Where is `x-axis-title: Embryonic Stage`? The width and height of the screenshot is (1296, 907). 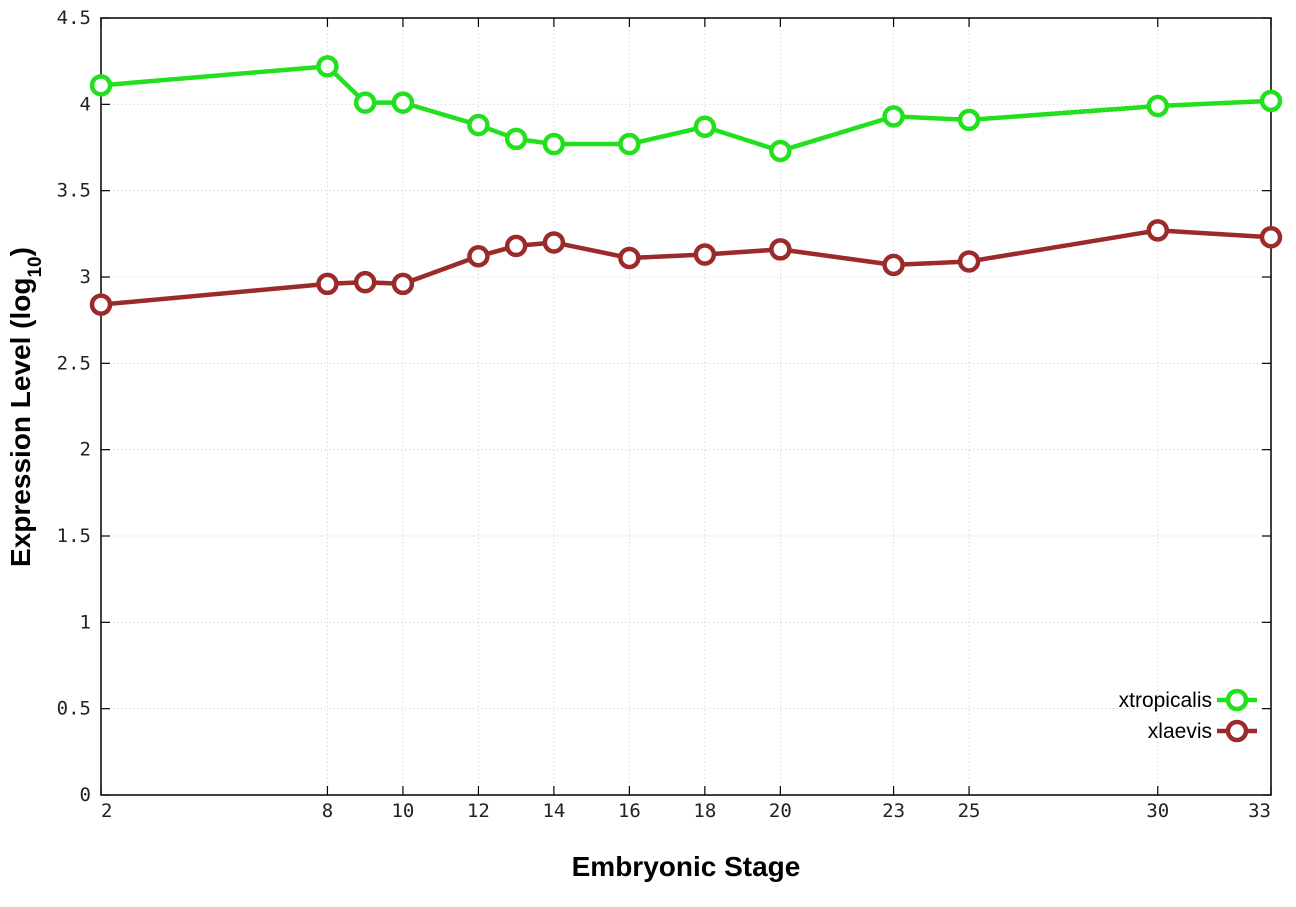 x-axis-title: Embryonic Stage is located at coordinates (686, 866).